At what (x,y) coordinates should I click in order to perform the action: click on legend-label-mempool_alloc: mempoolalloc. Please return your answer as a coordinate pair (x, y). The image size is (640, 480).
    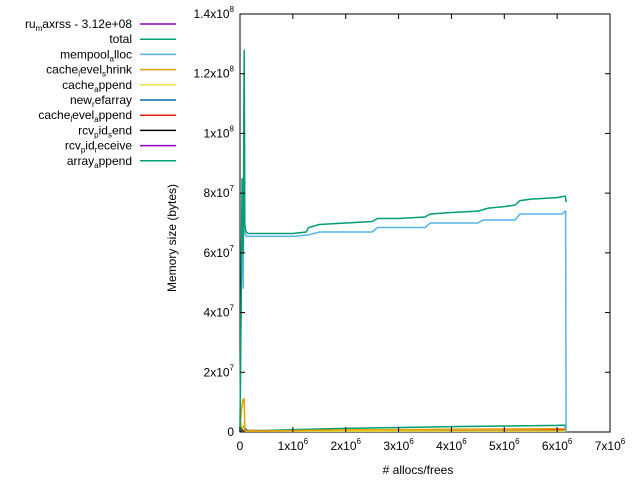
    Looking at the image, I should click on (96, 55).